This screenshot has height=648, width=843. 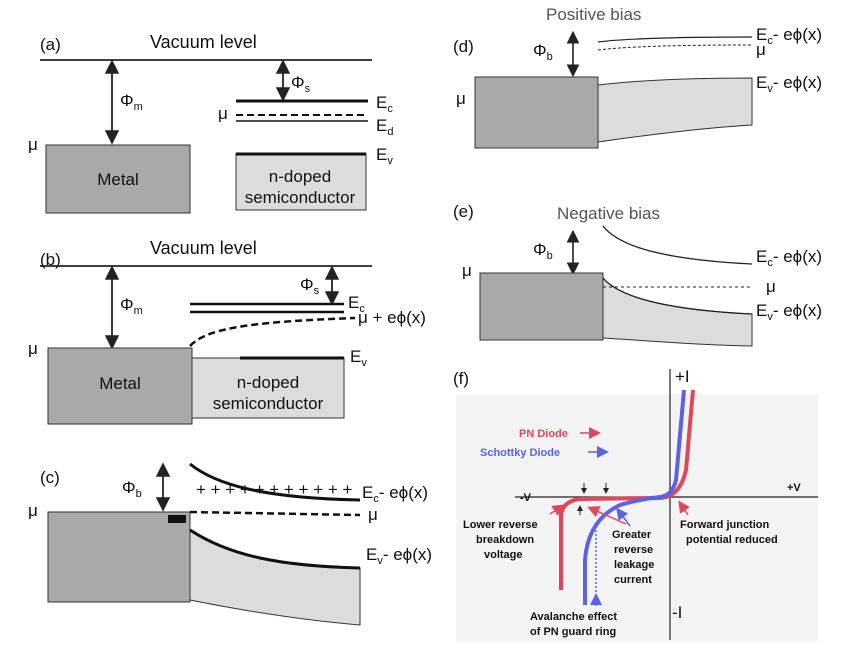 What do you see at coordinates (223, 113) in the screenshot?
I see `mu-semi-symbol: μ` at bounding box center [223, 113].